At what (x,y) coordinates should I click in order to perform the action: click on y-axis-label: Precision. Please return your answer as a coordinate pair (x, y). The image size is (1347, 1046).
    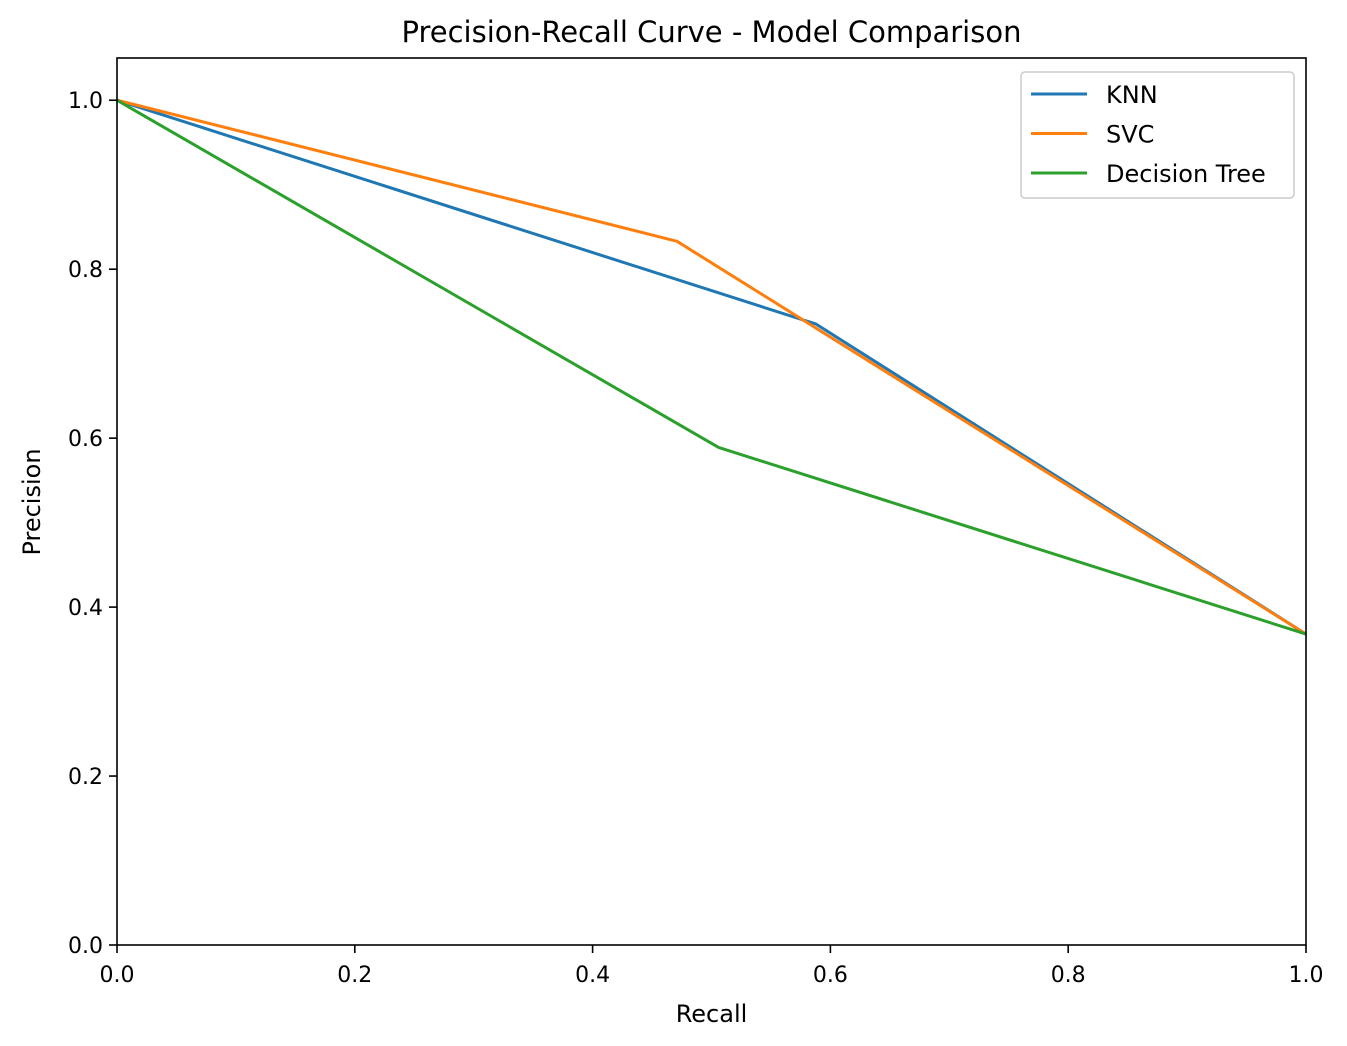
    Looking at the image, I should click on (32, 501).